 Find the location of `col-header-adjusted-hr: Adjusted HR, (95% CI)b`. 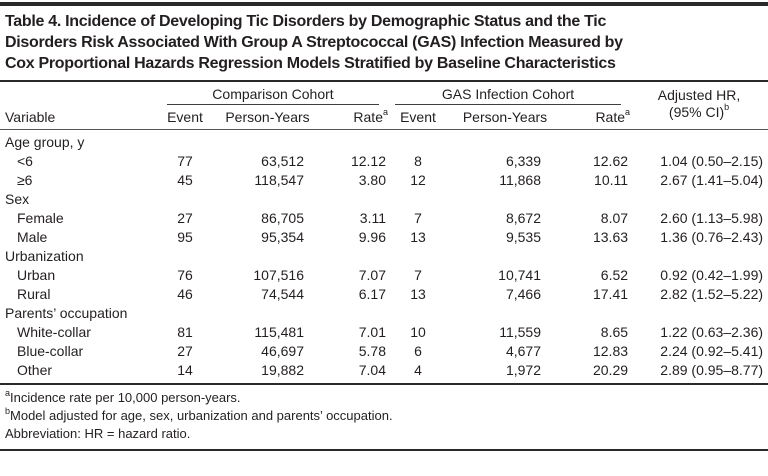

col-header-adjusted-hr: Adjusted HR, (95% CI)b is located at coordinates (699, 106).